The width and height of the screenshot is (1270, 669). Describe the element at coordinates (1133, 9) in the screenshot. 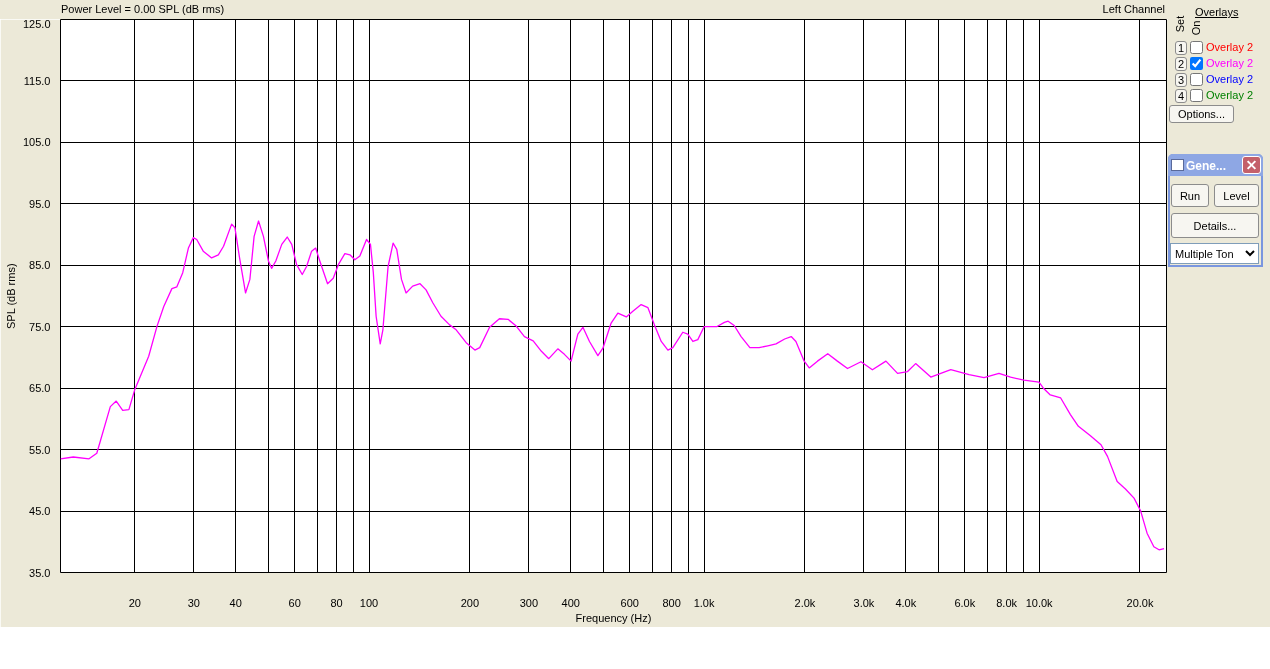

I see `text: Left Channel` at that location.